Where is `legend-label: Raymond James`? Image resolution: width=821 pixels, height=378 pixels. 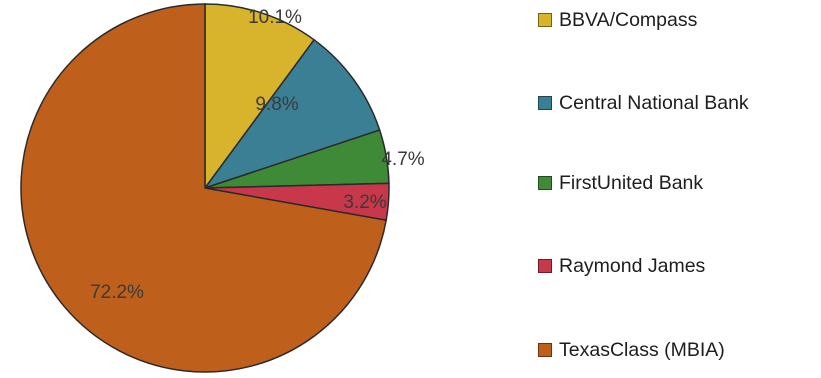
legend-label: Raymond James is located at coordinates (632, 265).